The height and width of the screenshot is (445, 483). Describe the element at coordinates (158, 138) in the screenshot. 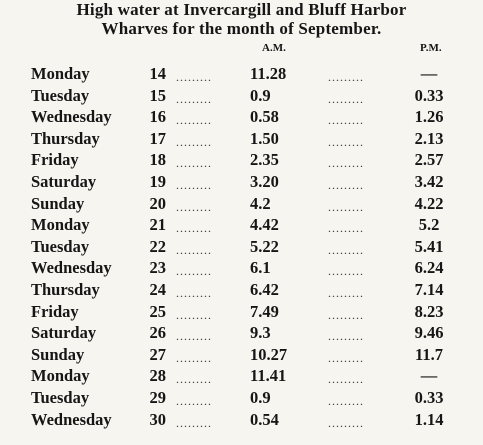

I see `date: 17` at that location.